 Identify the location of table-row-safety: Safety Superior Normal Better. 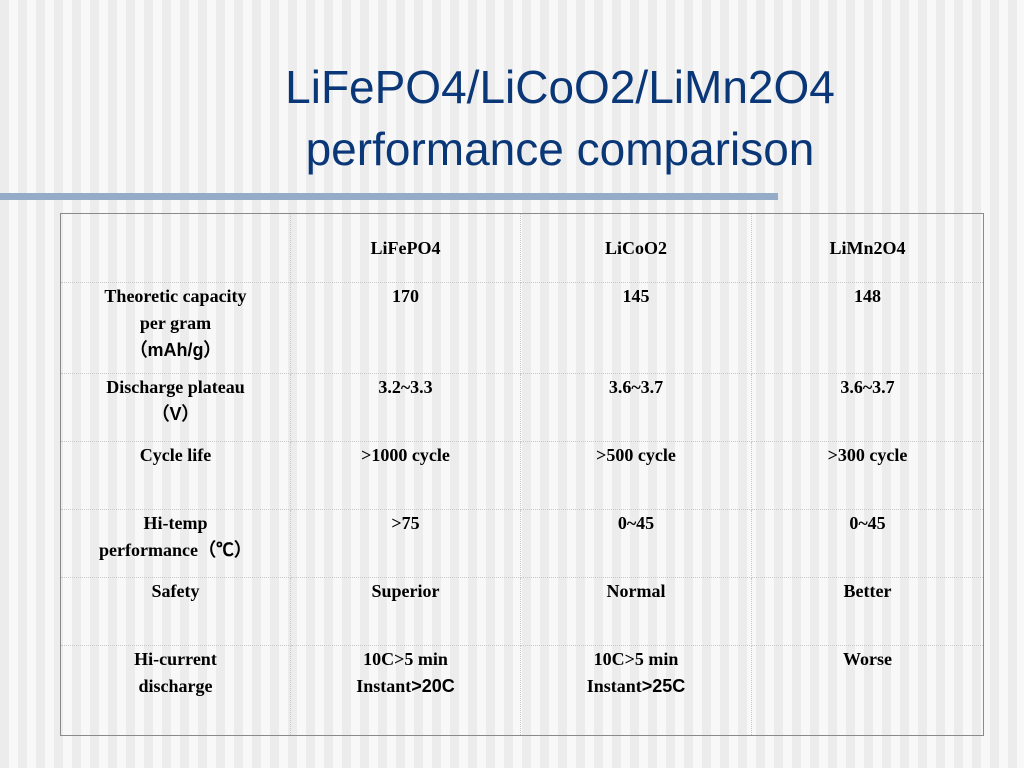
(522, 611).